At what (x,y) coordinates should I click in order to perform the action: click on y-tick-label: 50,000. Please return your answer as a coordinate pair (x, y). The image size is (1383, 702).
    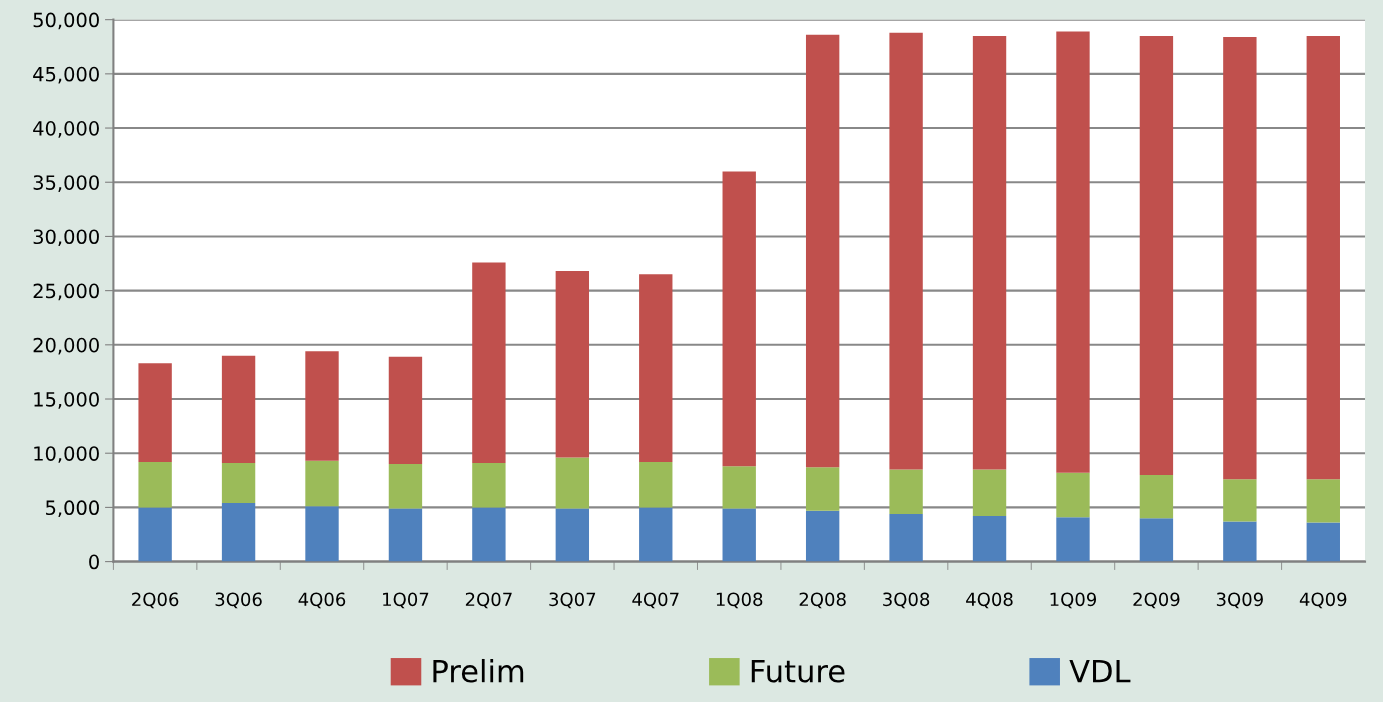
    Looking at the image, I should click on (66, 21).